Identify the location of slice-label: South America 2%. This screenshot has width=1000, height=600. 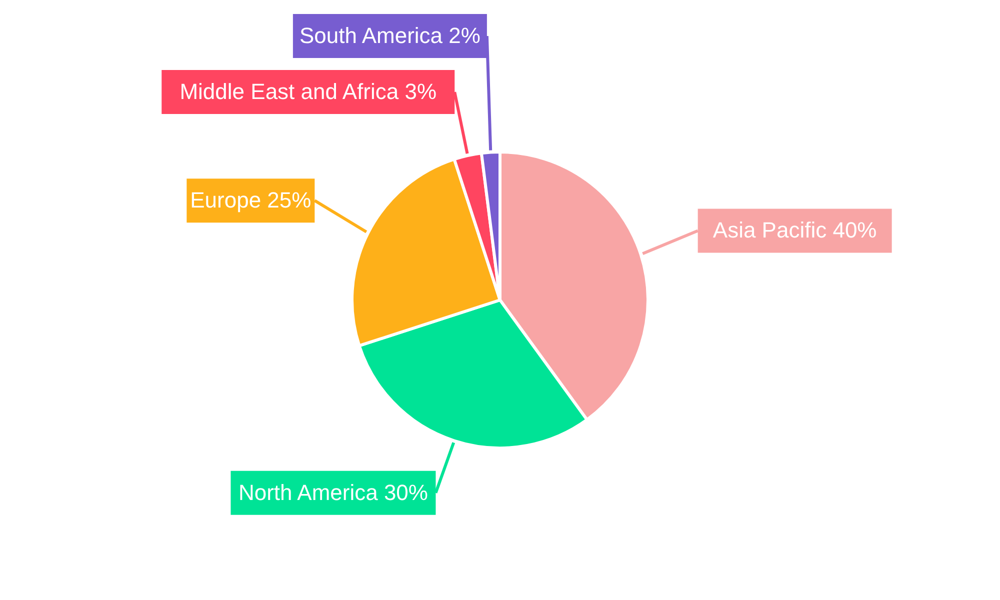
(389, 35).